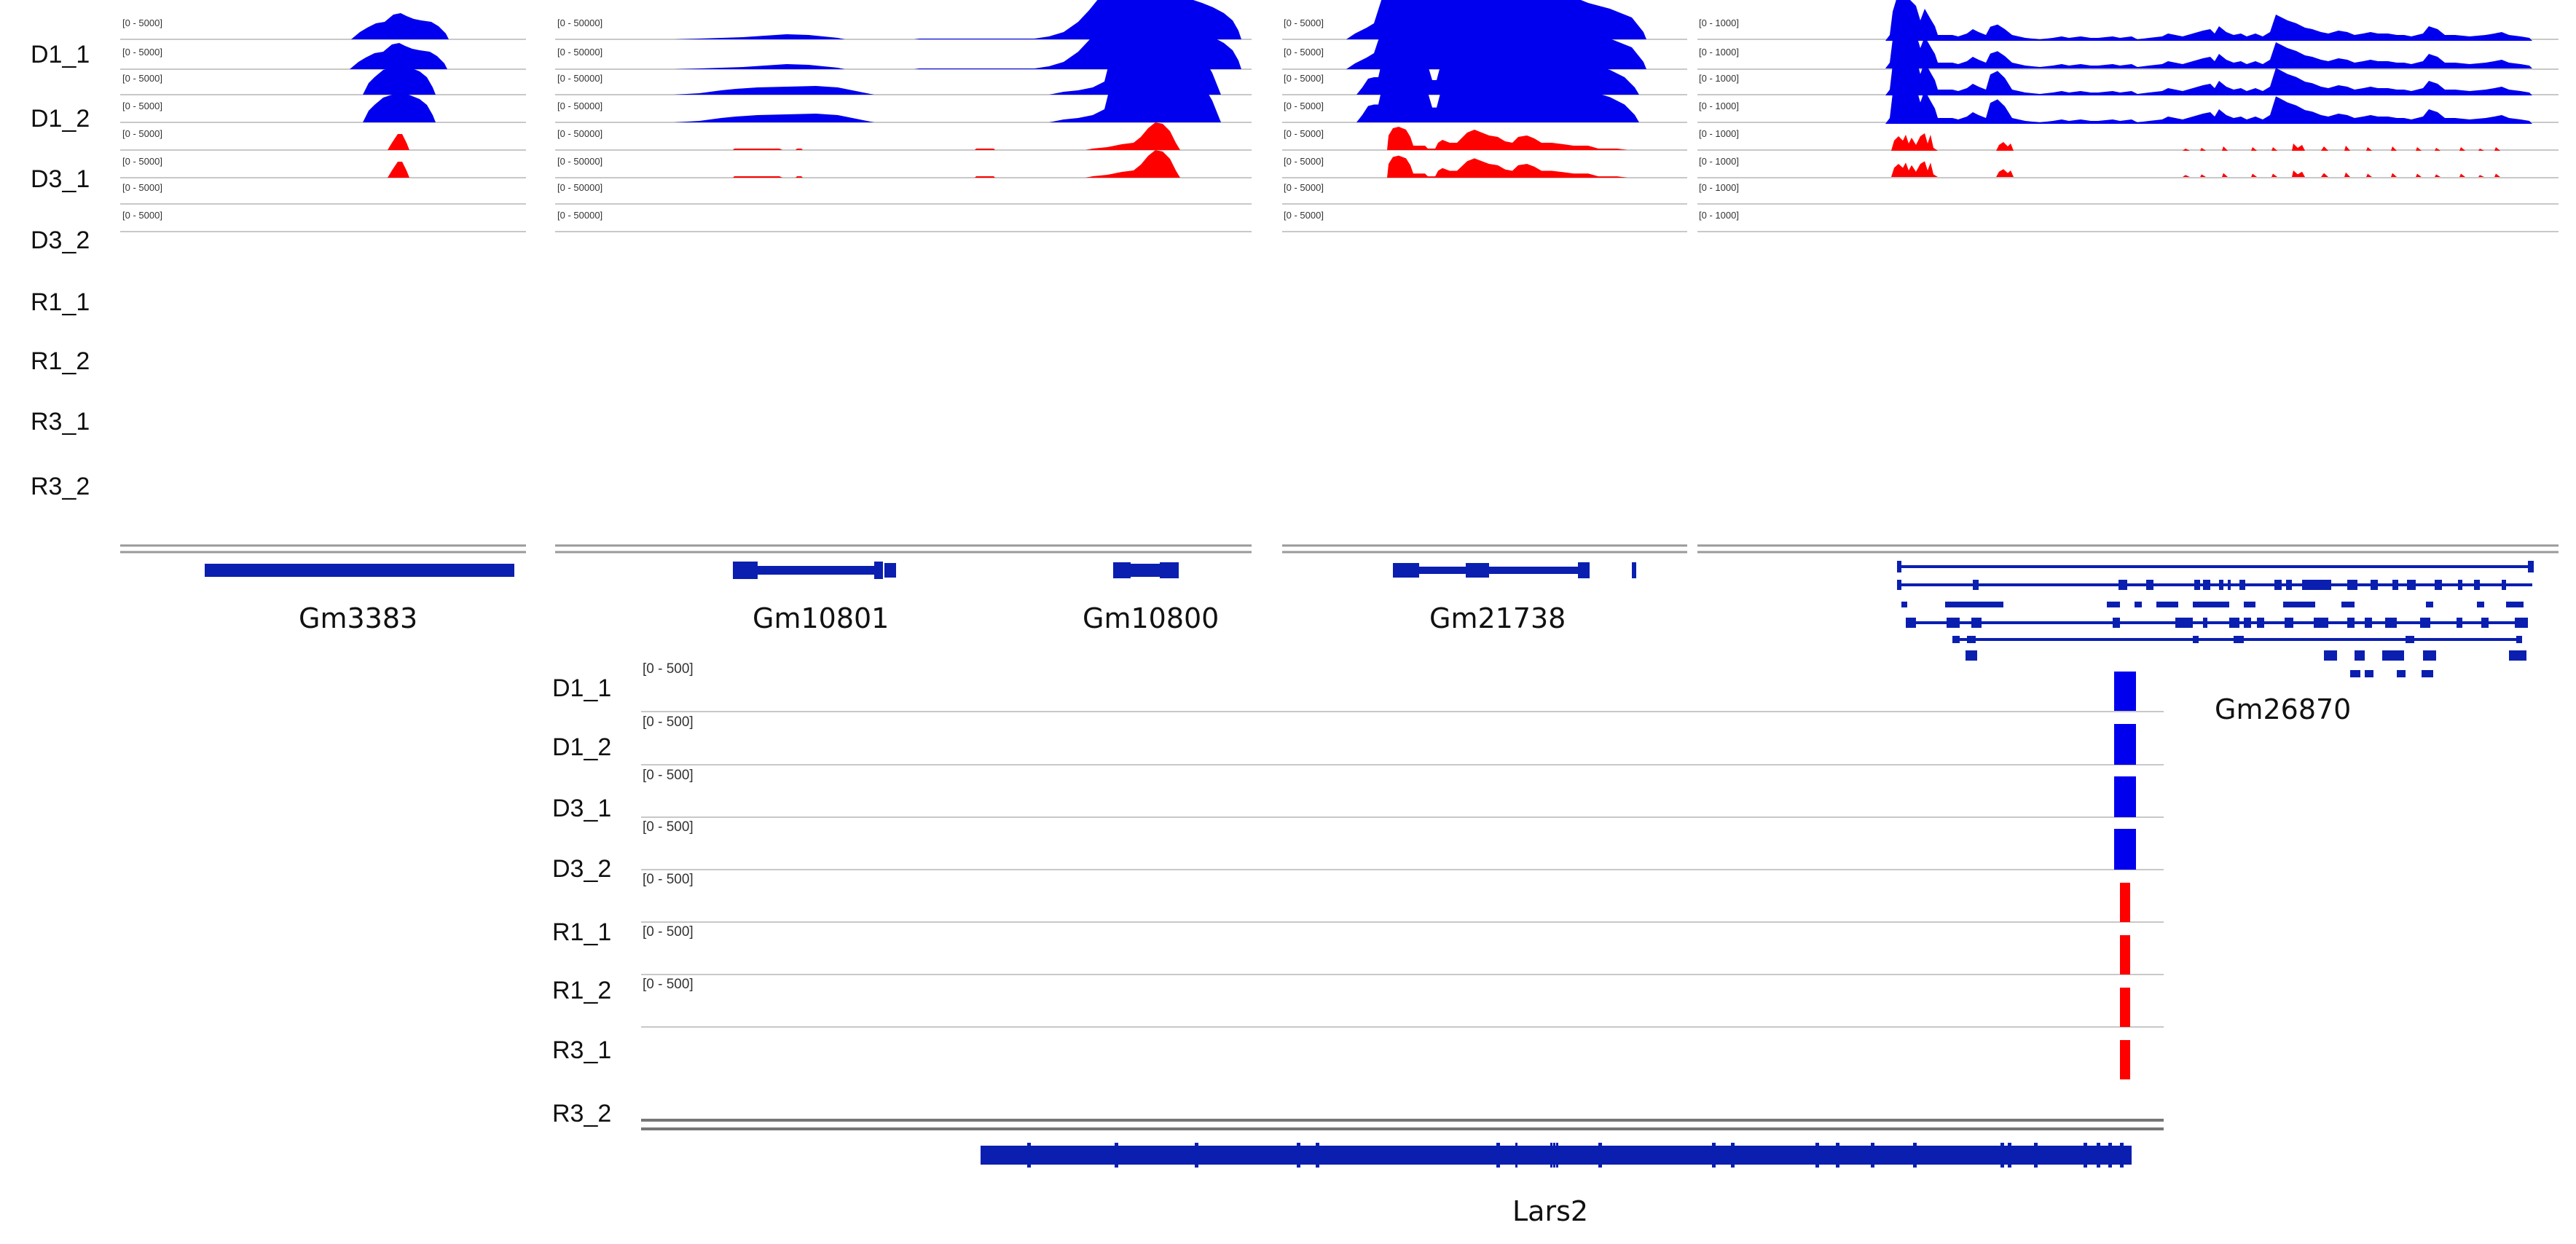 This screenshot has width=2576, height=1244. Describe the element at coordinates (582, 809) in the screenshot. I see `sample-label-bottom-d3-1: D3_1` at that location.